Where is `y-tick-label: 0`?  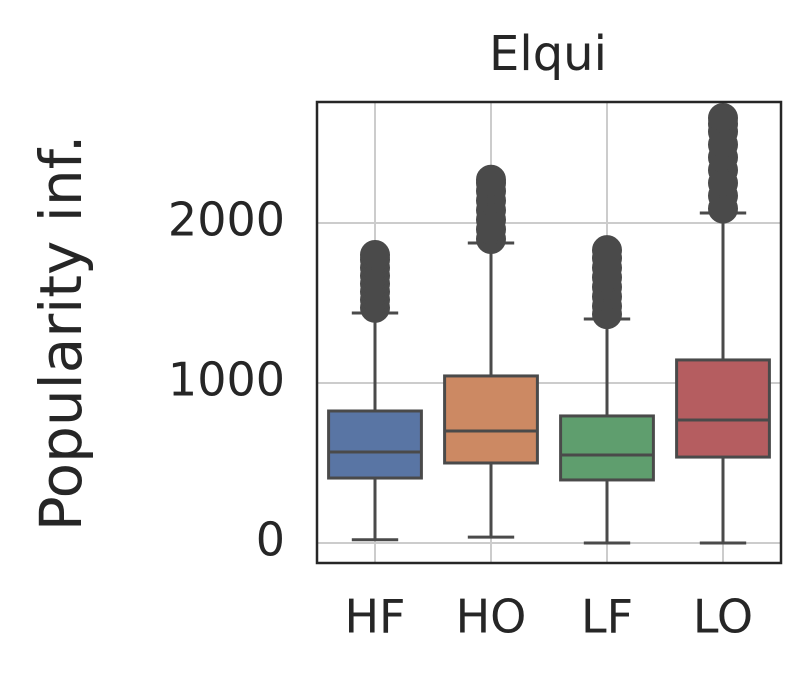 y-tick-label: 0 is located at coordinates (270, 539).